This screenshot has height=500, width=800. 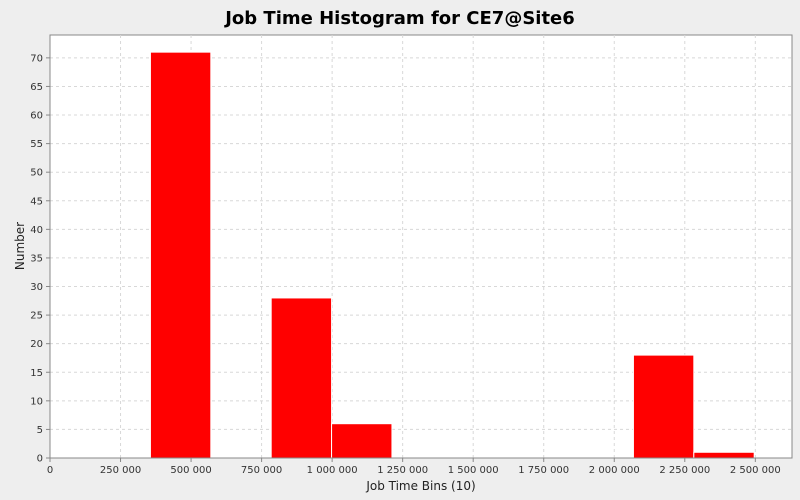 What do you see at coordinates (36, 58) in the screenshot?
I see `y-tick-label: 70` at bounding box center [36, 58].